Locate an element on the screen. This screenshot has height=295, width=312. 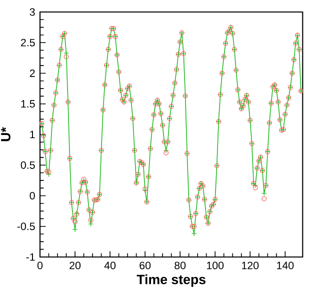
x-tick-label: 120 is located at coordinates (250, 266).